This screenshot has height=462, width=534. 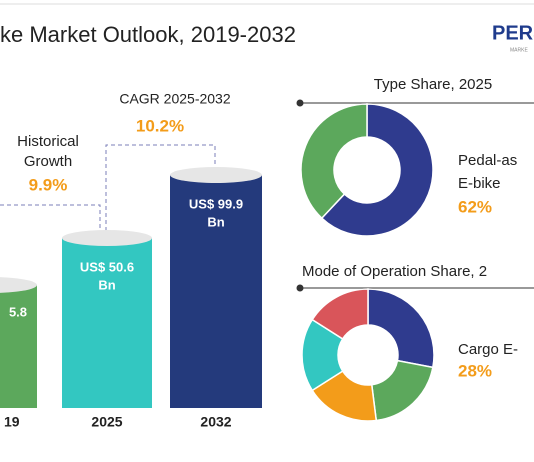 I want to click on mode-label: Cargo E-, so click(x=488, y=349).